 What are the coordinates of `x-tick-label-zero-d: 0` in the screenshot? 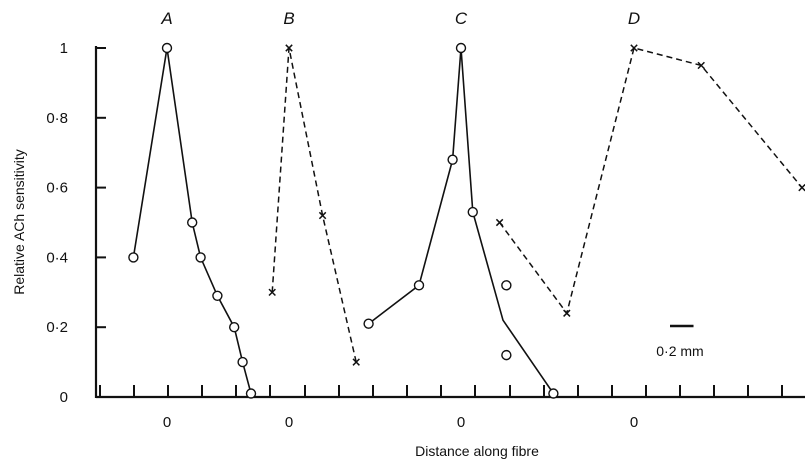 It's located at (634, 422).